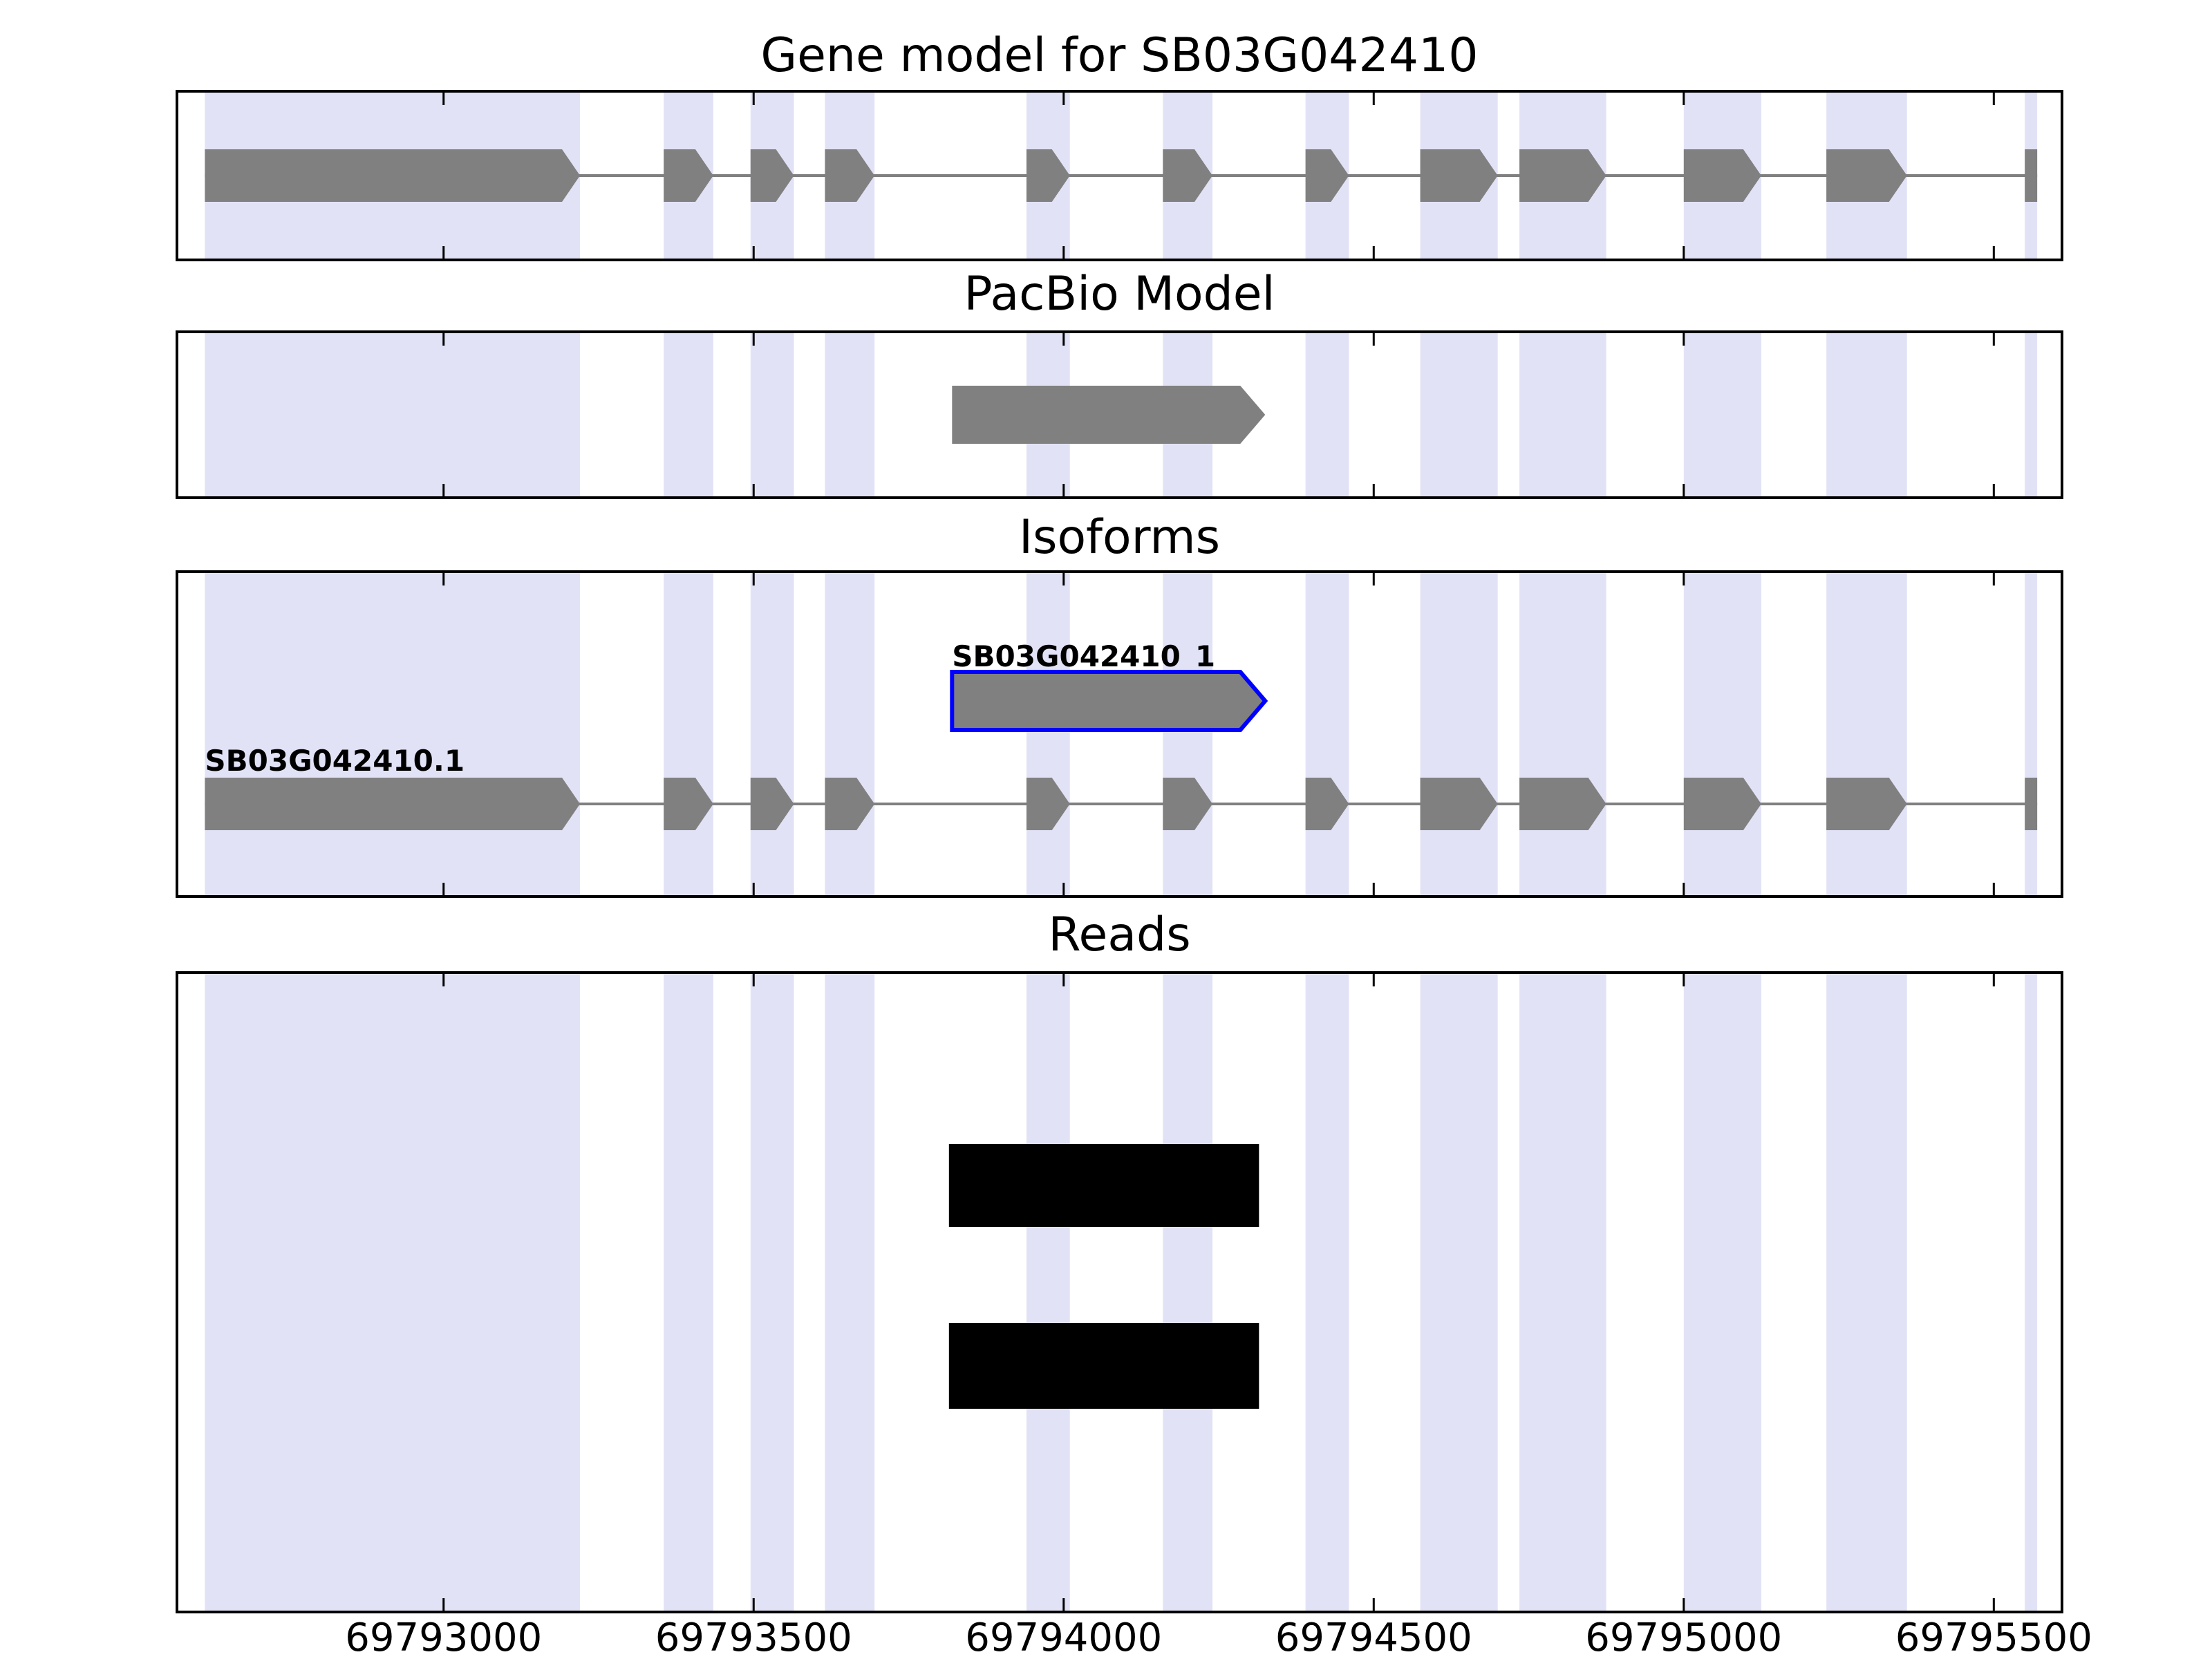 The width and height of the screenshot is (2212, 1659). What do you see at coordinates (1119, 294) in the screenshot?
I see `track-title-pacbio: PacBio Model` at bounding box center [1119, 294].